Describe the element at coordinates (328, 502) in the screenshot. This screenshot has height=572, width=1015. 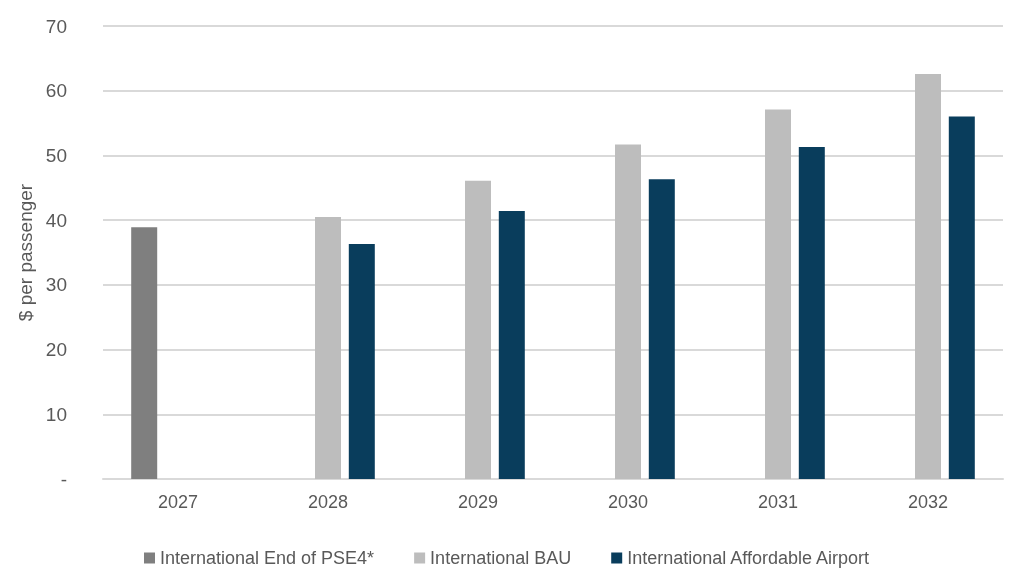
I see `x-tick-label: 2028` at that location.